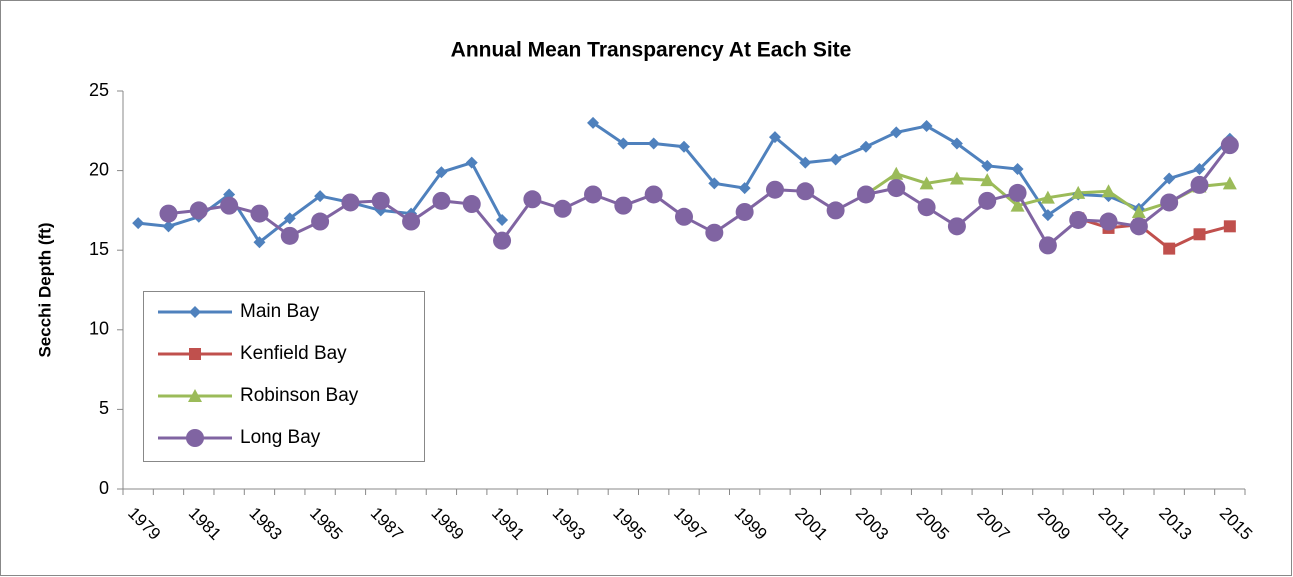  What do you see at coordinates (280, 437) in the screenshot?
I see `legend-label: Long Bay` at bounding box center [280, 437].